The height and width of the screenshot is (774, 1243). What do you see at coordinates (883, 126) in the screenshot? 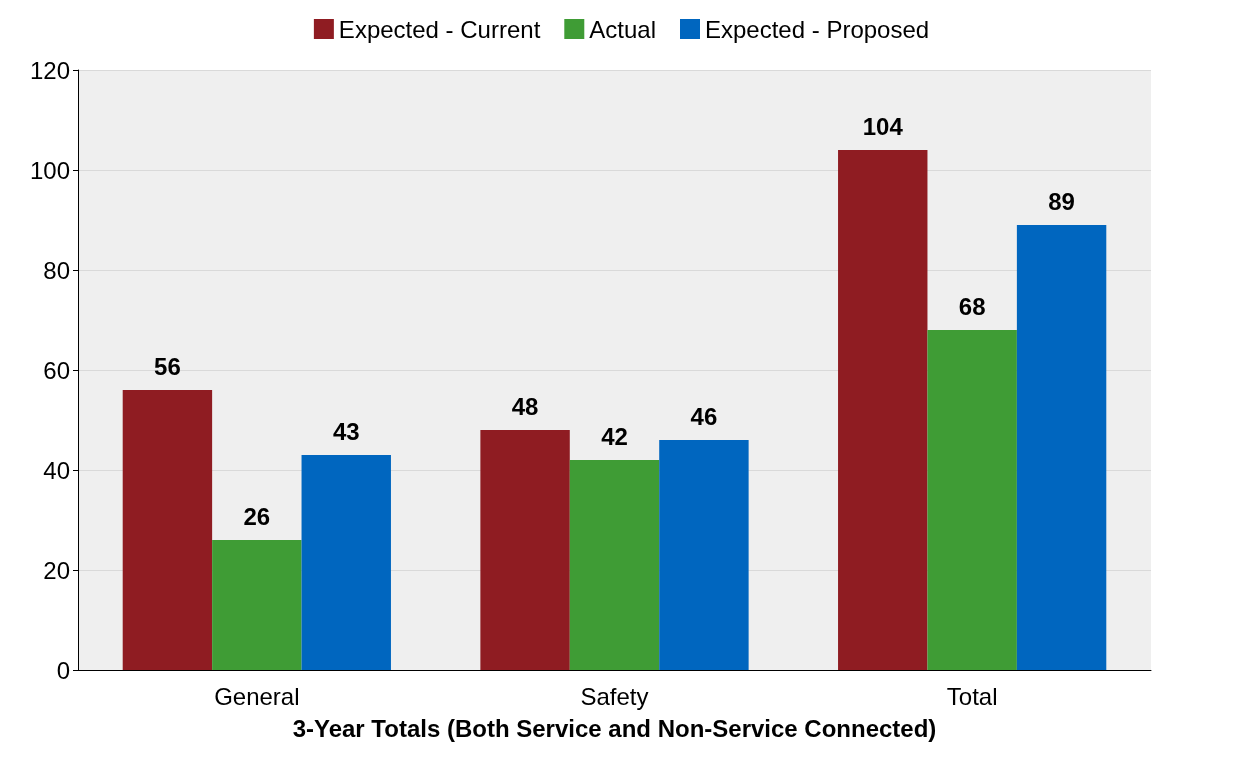
I see `data-label: 104` at bounding box center [883, 126].